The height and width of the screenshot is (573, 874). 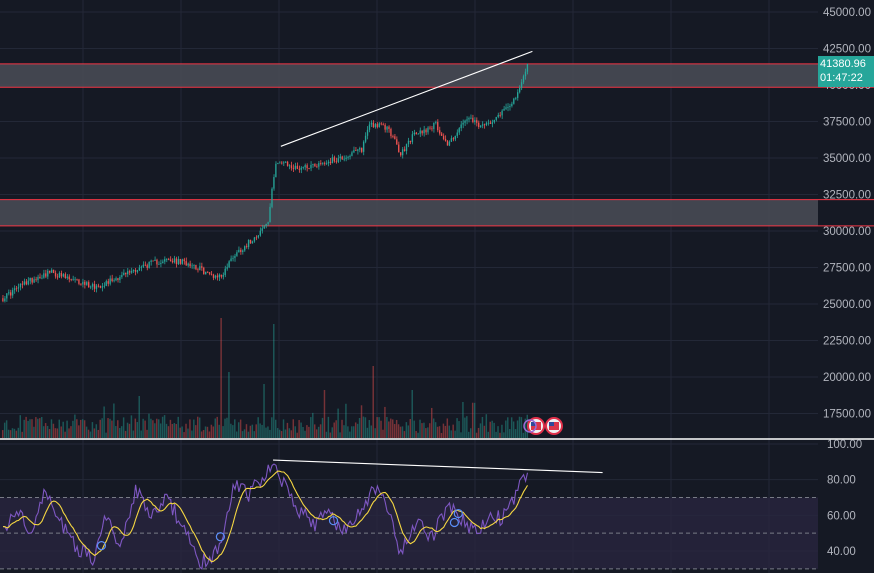 What do you see at coordinates (847, 378) in the screenshot?
I see `price-axis-tick-10: 20000.00` at bounding box center [847, 378].